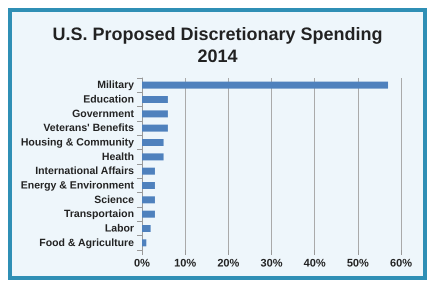  What do you see at coordinates (315, 264) in the screenshot?
I see `x-tick-label: 40%` at bounding box center [315, 264].